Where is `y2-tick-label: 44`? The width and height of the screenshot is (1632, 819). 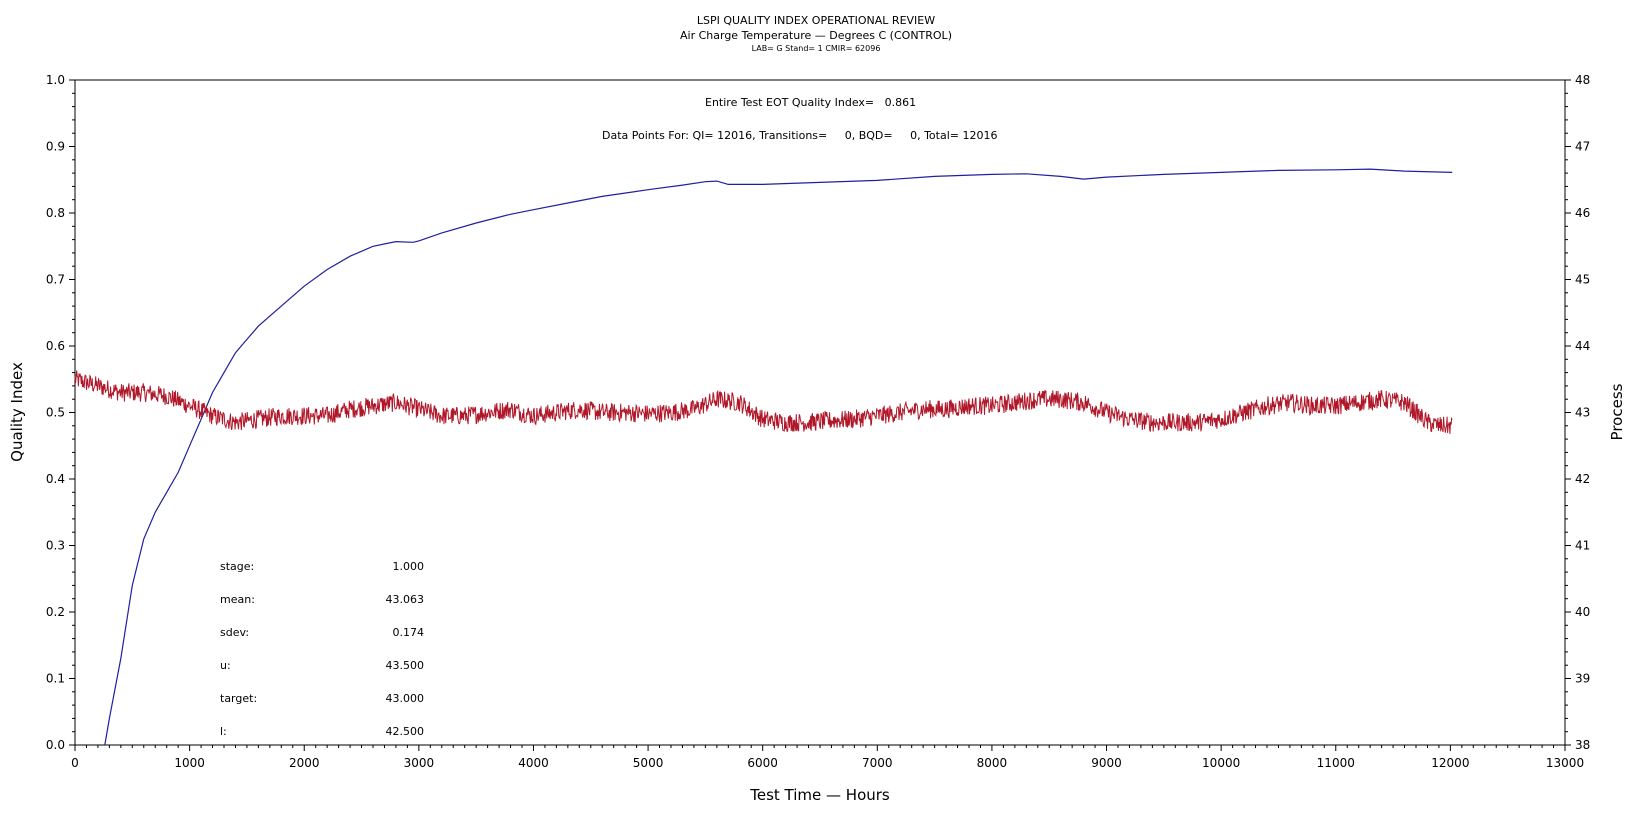 y2-tick-label: 44 is located at coordinates (1582, 346).